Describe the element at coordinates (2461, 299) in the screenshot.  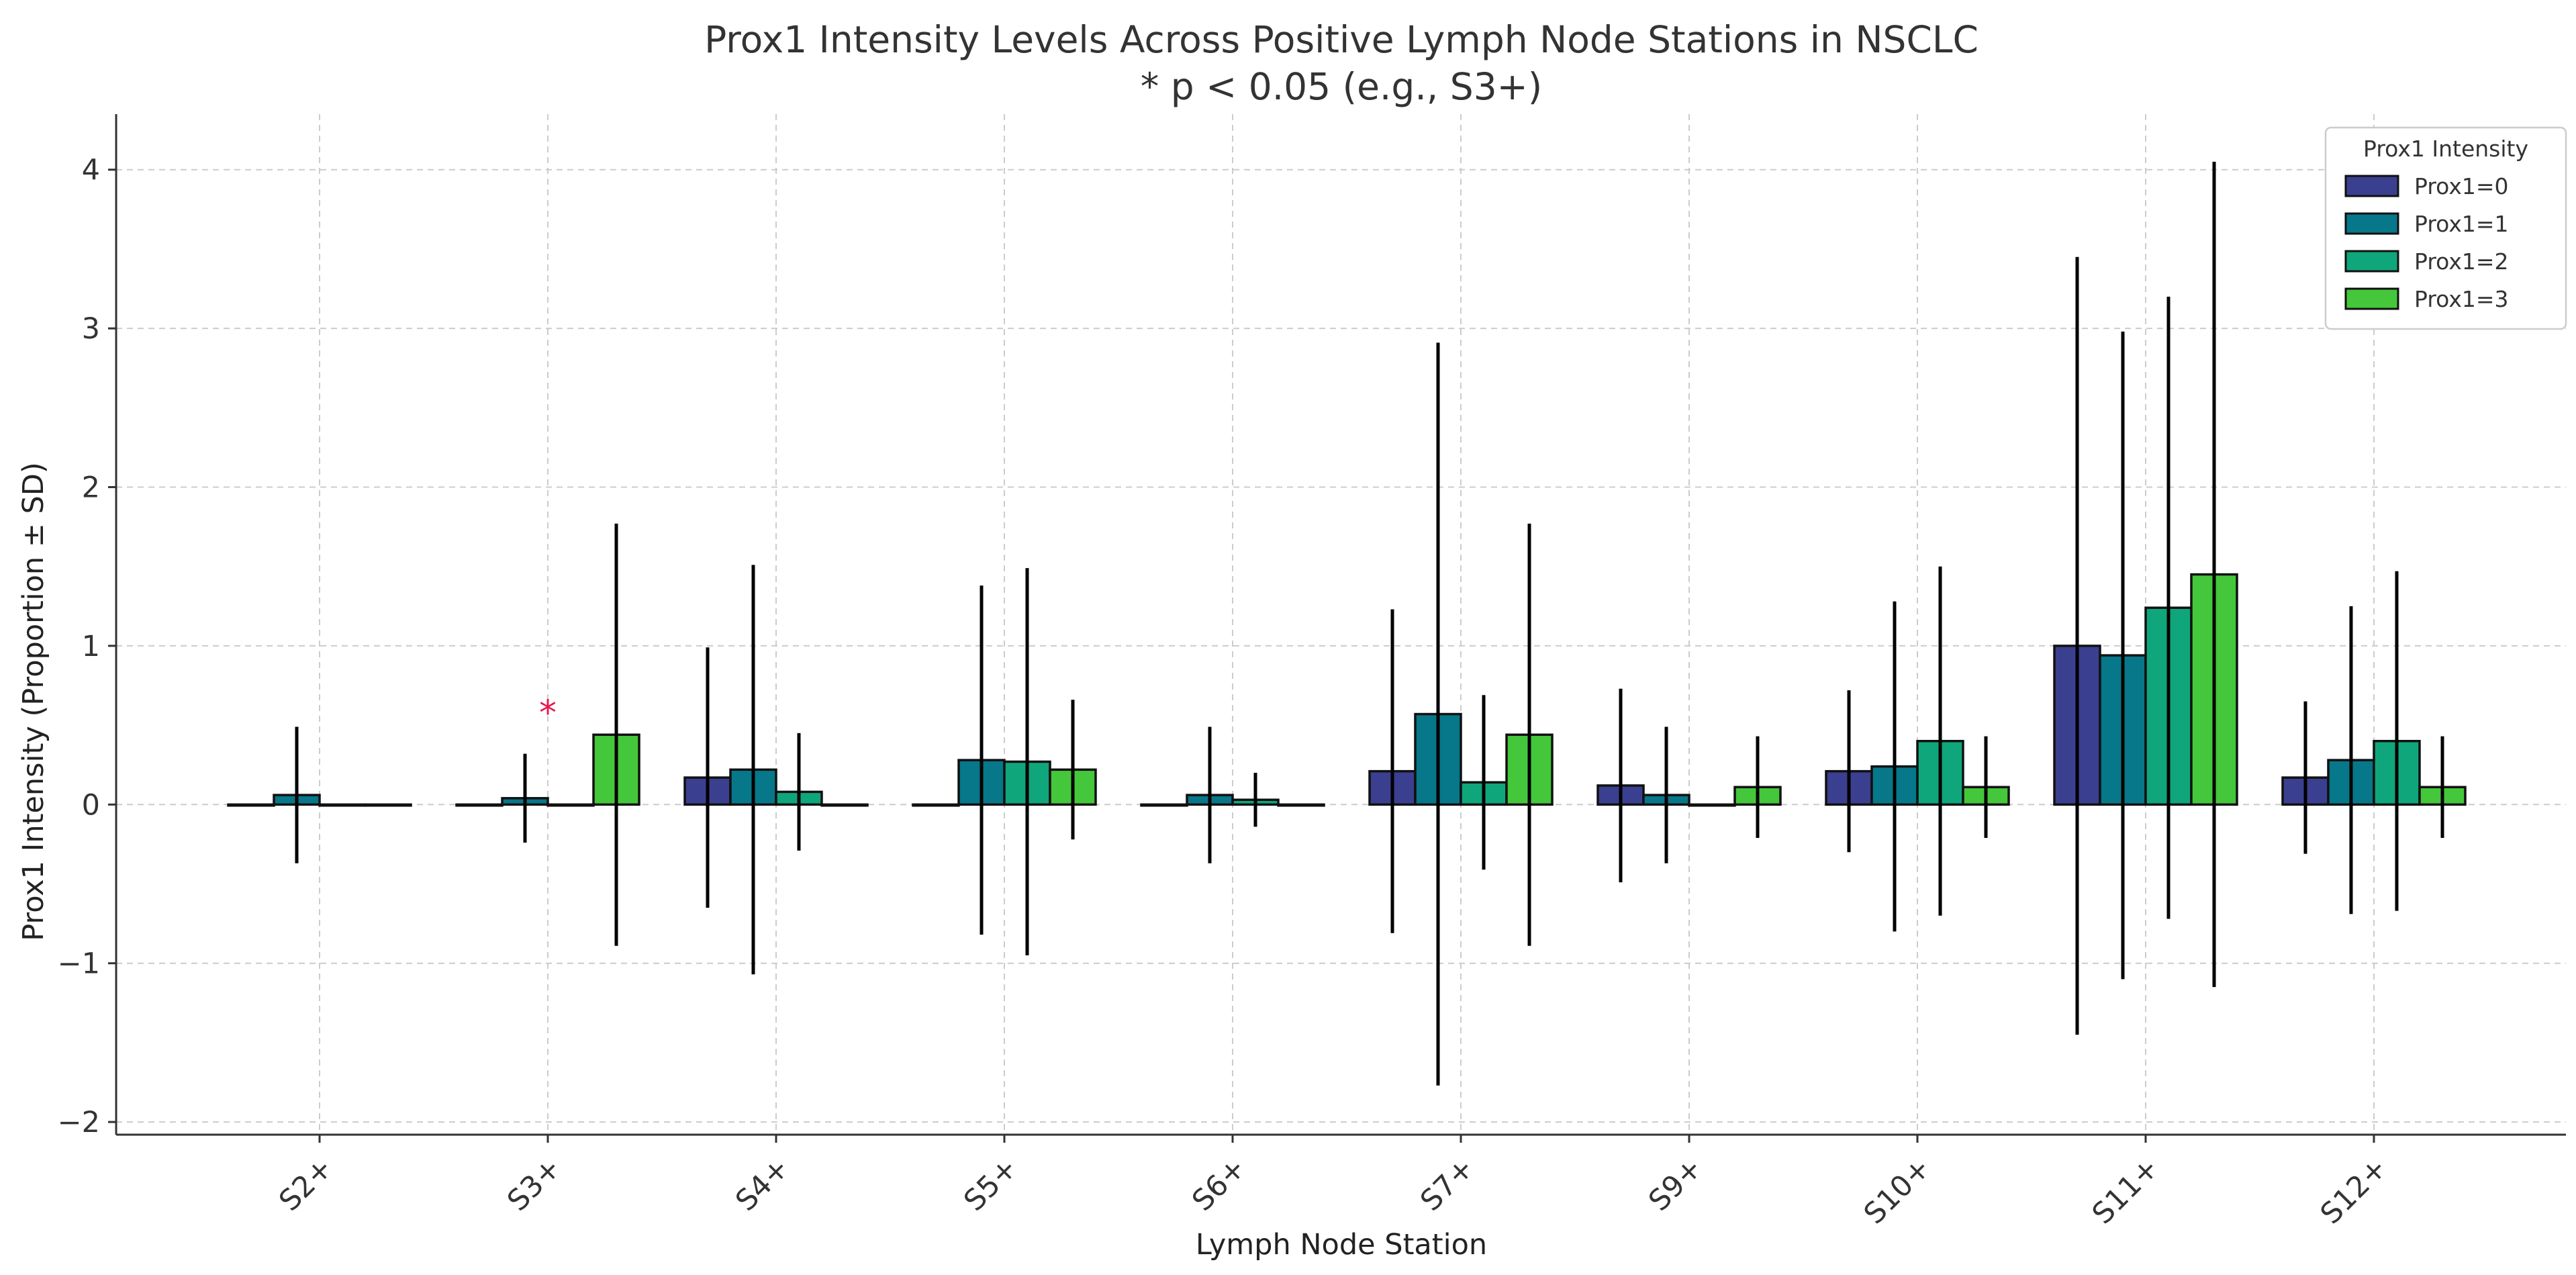
I see `legend-label: Prox1=3` at that location.